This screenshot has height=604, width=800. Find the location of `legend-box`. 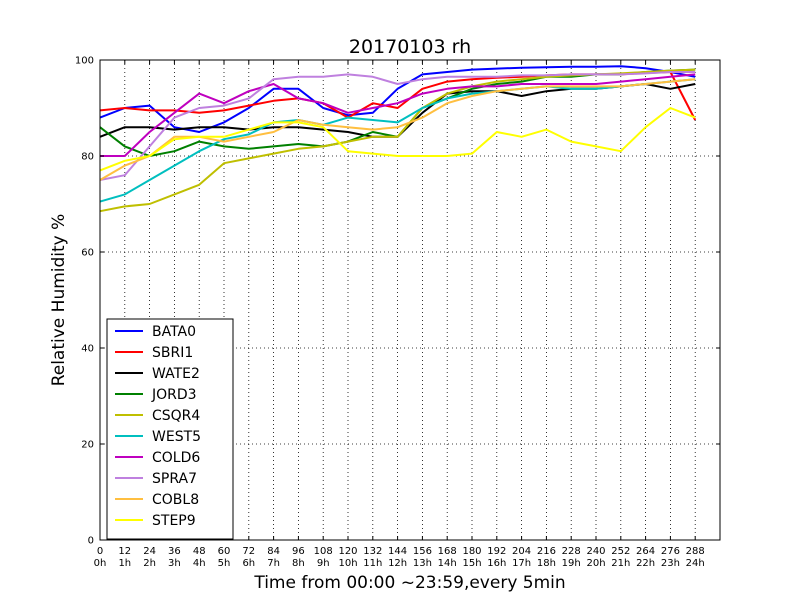

legend-box is located at coordinates (170, 429).